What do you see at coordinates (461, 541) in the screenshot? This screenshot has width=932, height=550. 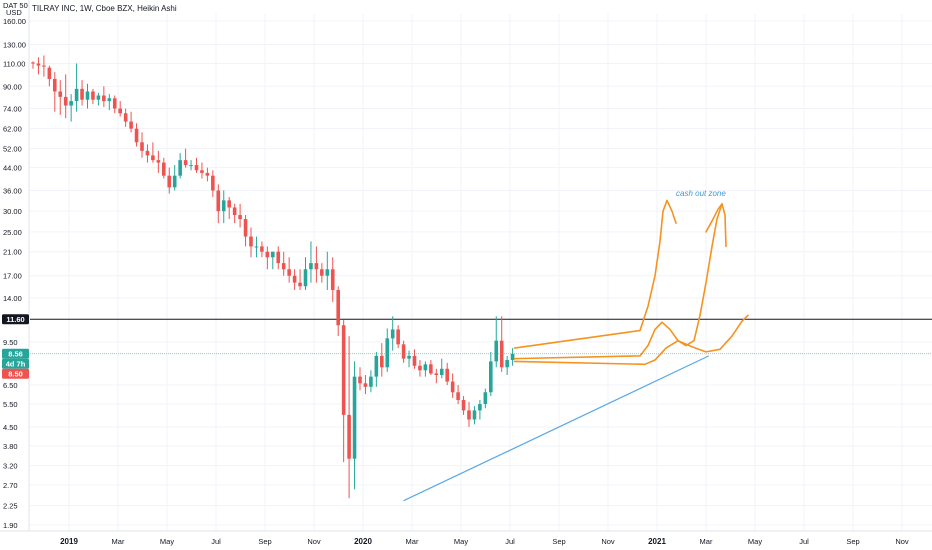 I see `time-tick-label: May` at bounding box center [461, 541].